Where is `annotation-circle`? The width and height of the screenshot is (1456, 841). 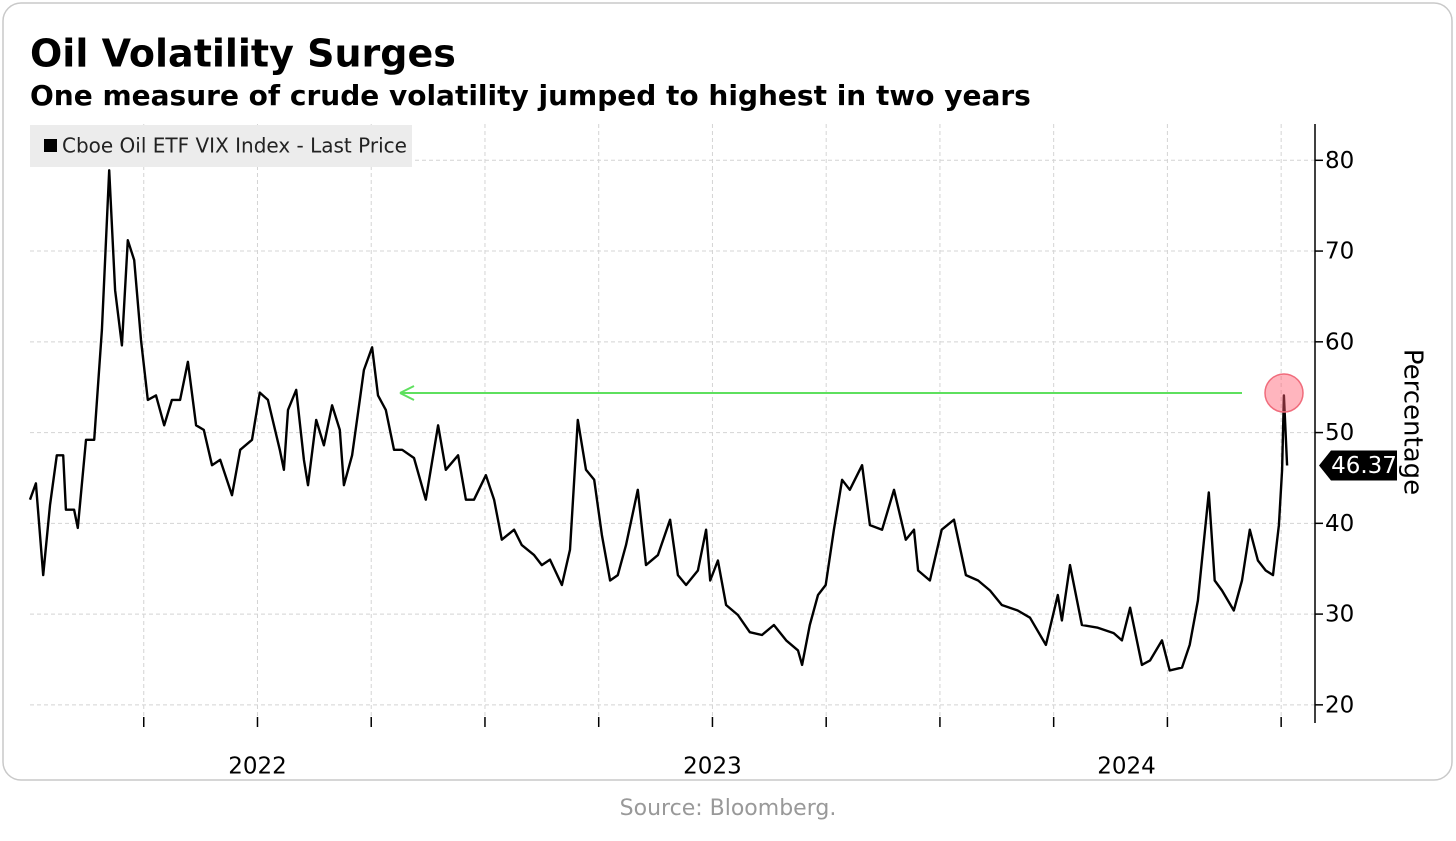 annotation-circle is located at coordinates (1284, 393).